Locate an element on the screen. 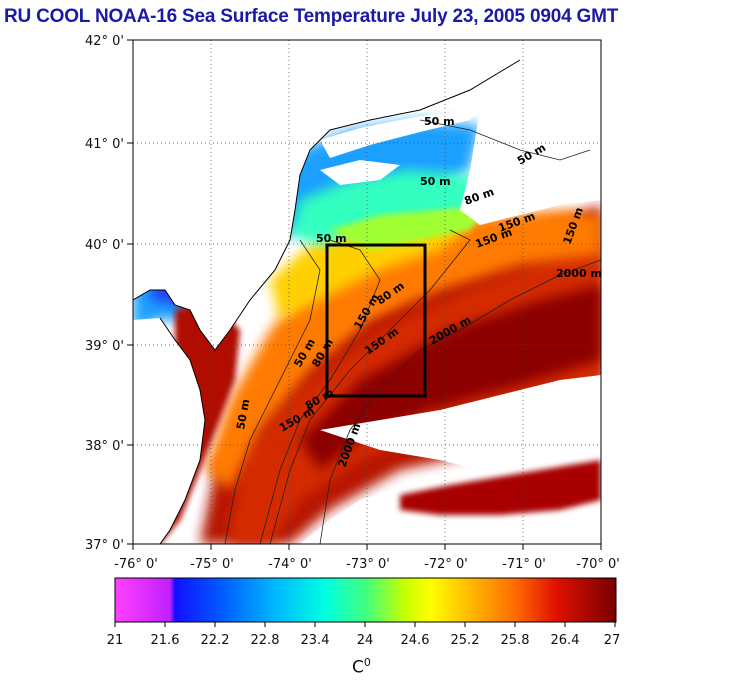  colorbar-tick-label: 27 is located at coordinates (612, 640).